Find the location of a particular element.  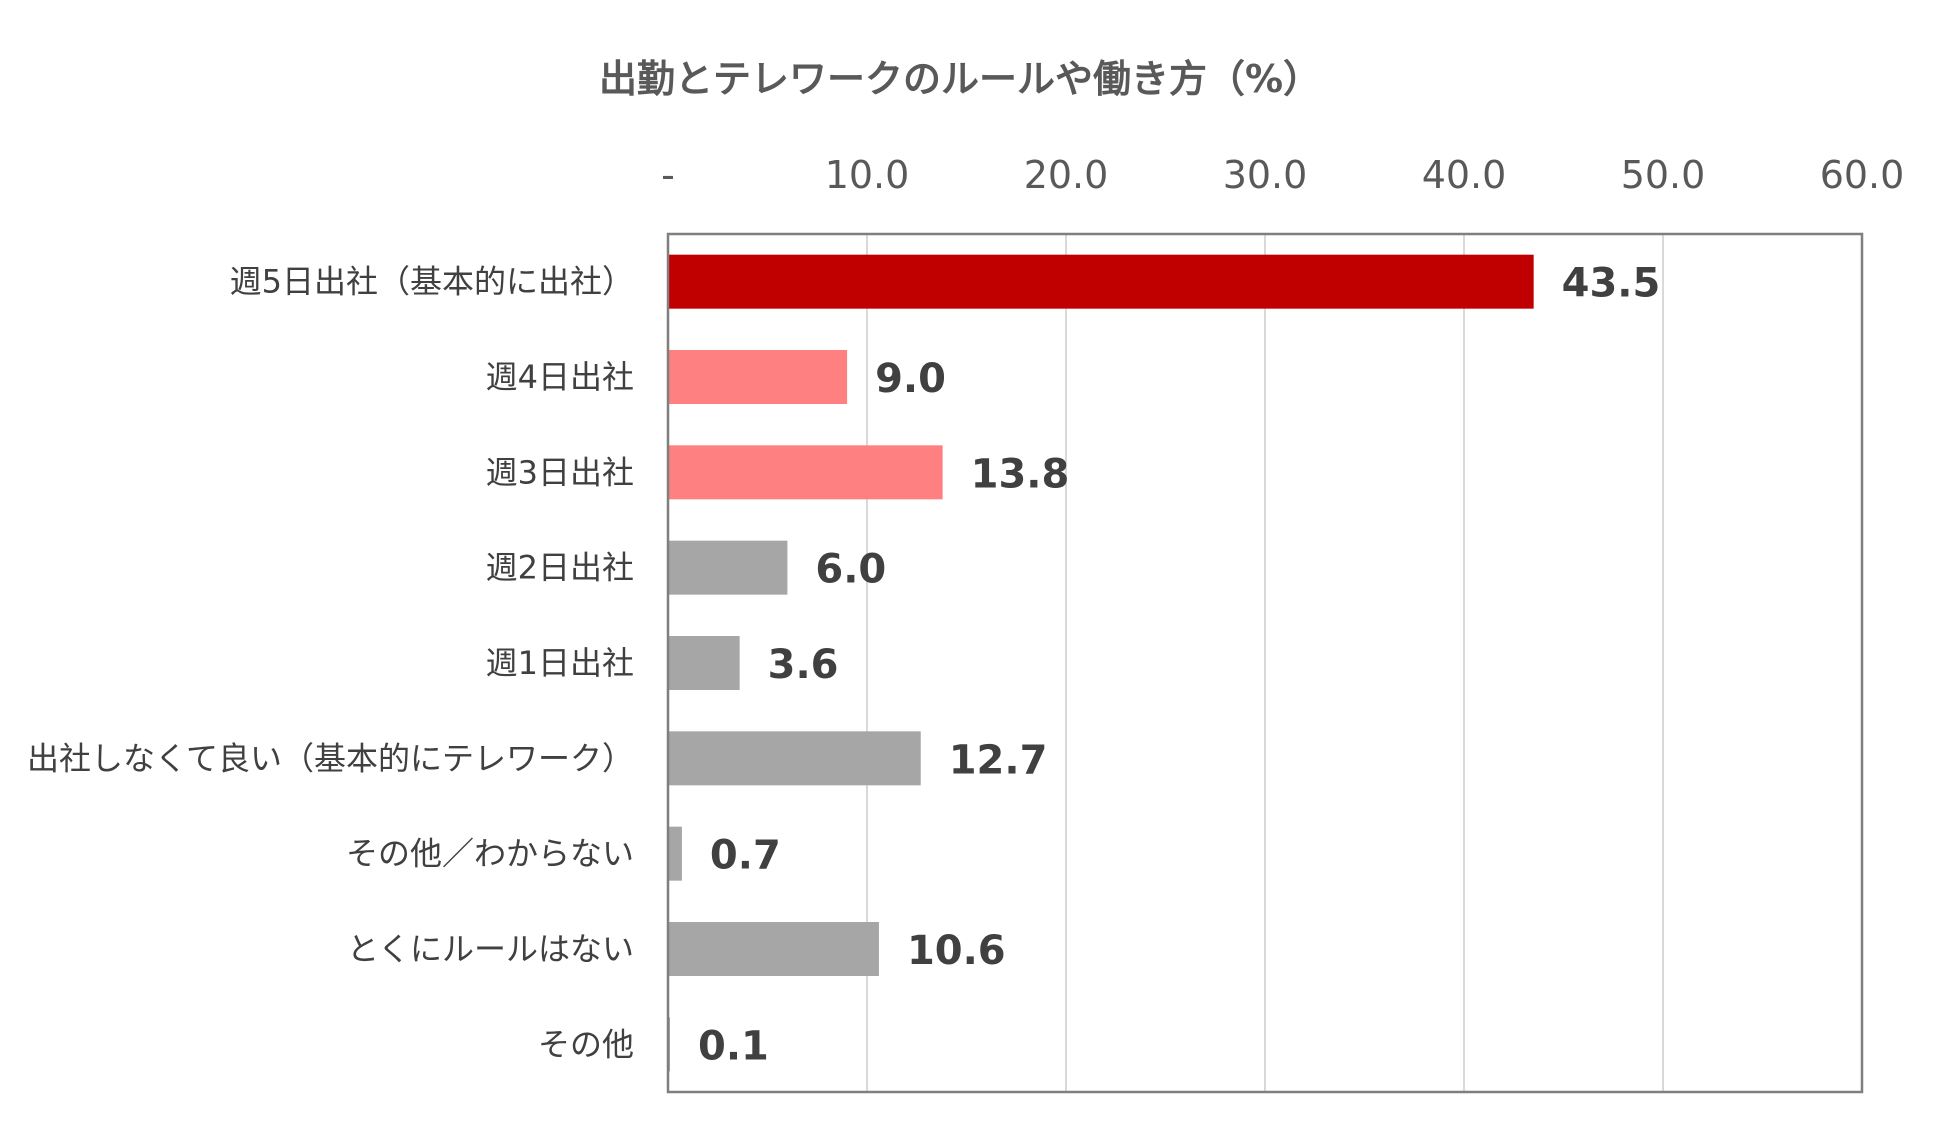

category-label: 週4日出社 is located at coordinates (560, 377).